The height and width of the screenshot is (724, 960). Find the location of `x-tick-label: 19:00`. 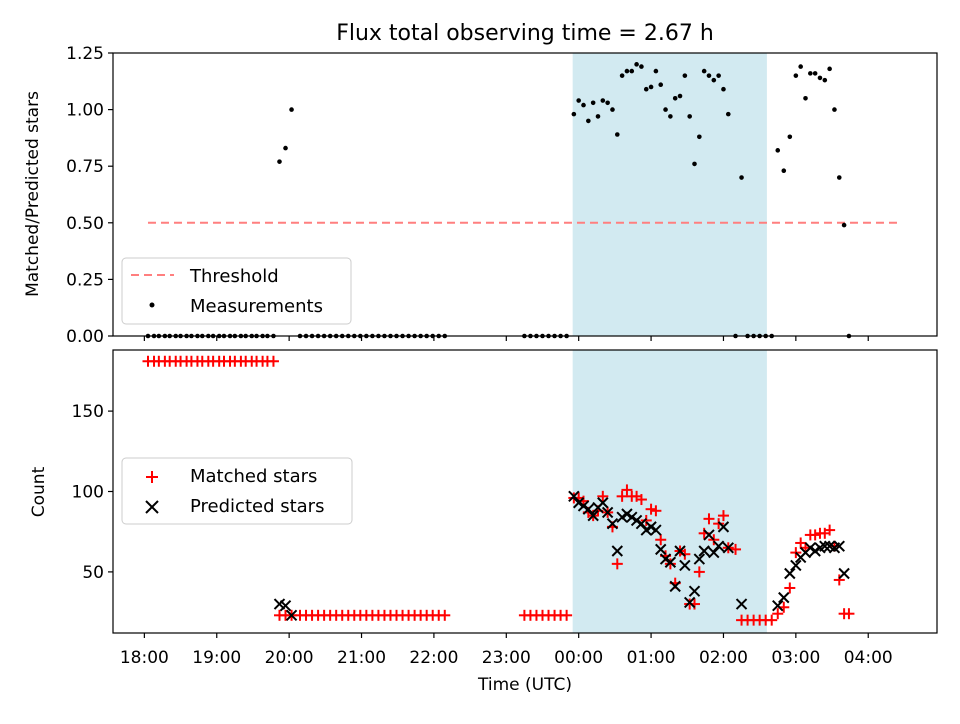

x-tick-label: 19:00 is located at coordinates (216, 658).